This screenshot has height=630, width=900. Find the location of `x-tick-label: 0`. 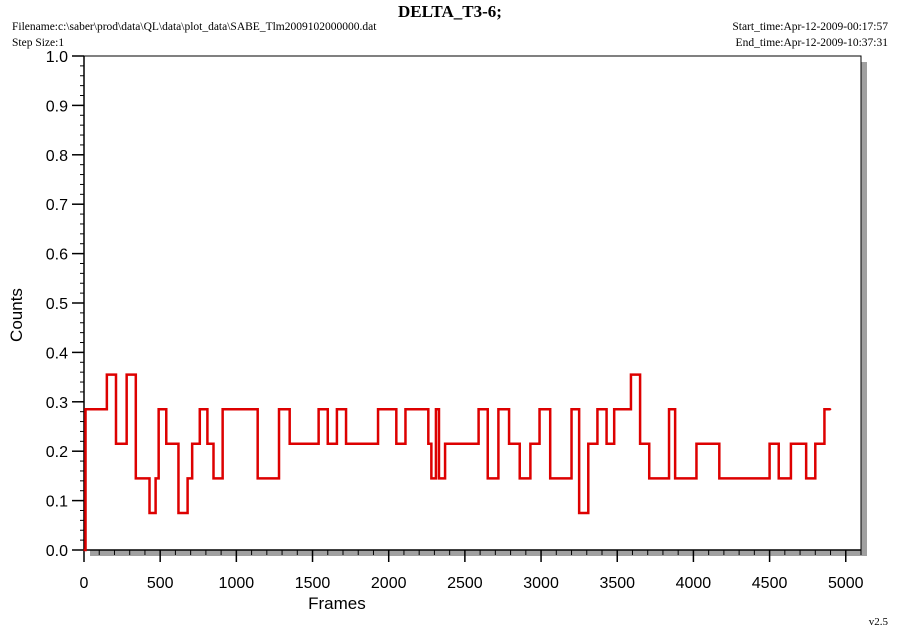

x-tick-label: 0 is located at coordinates (84, 583).